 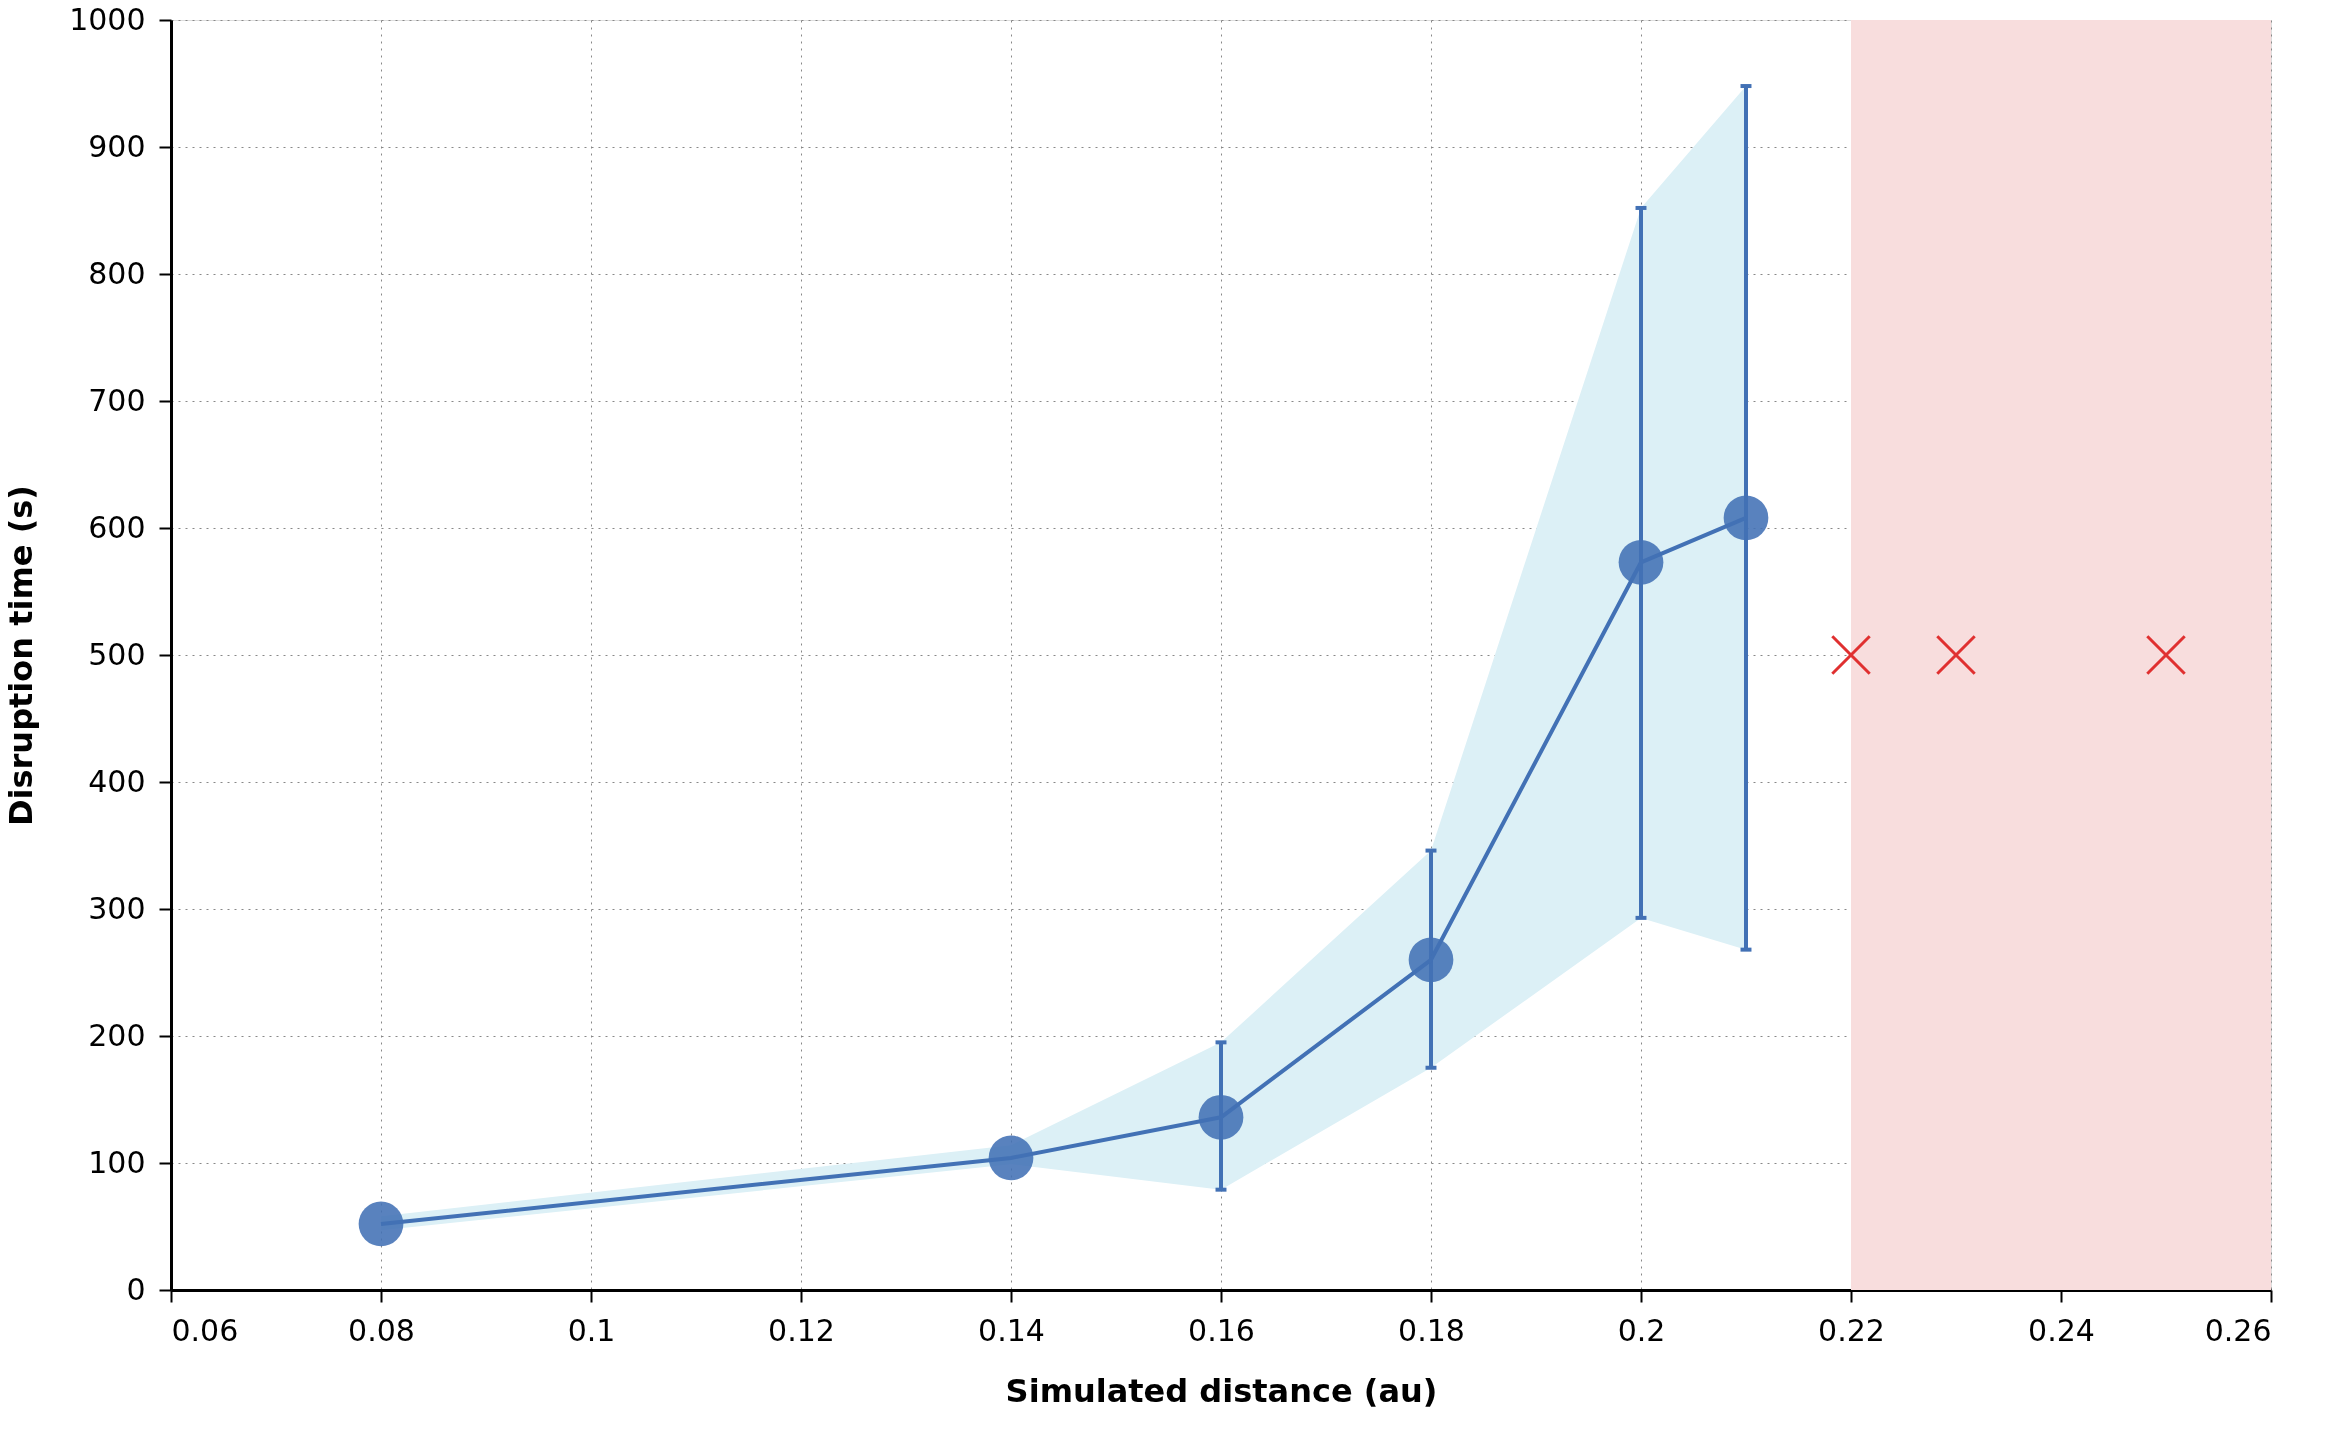 What do you see at coordinates (117, 400) in the screenshot?
I see `y-tick-label: 700` at bounding box center [117, 400].